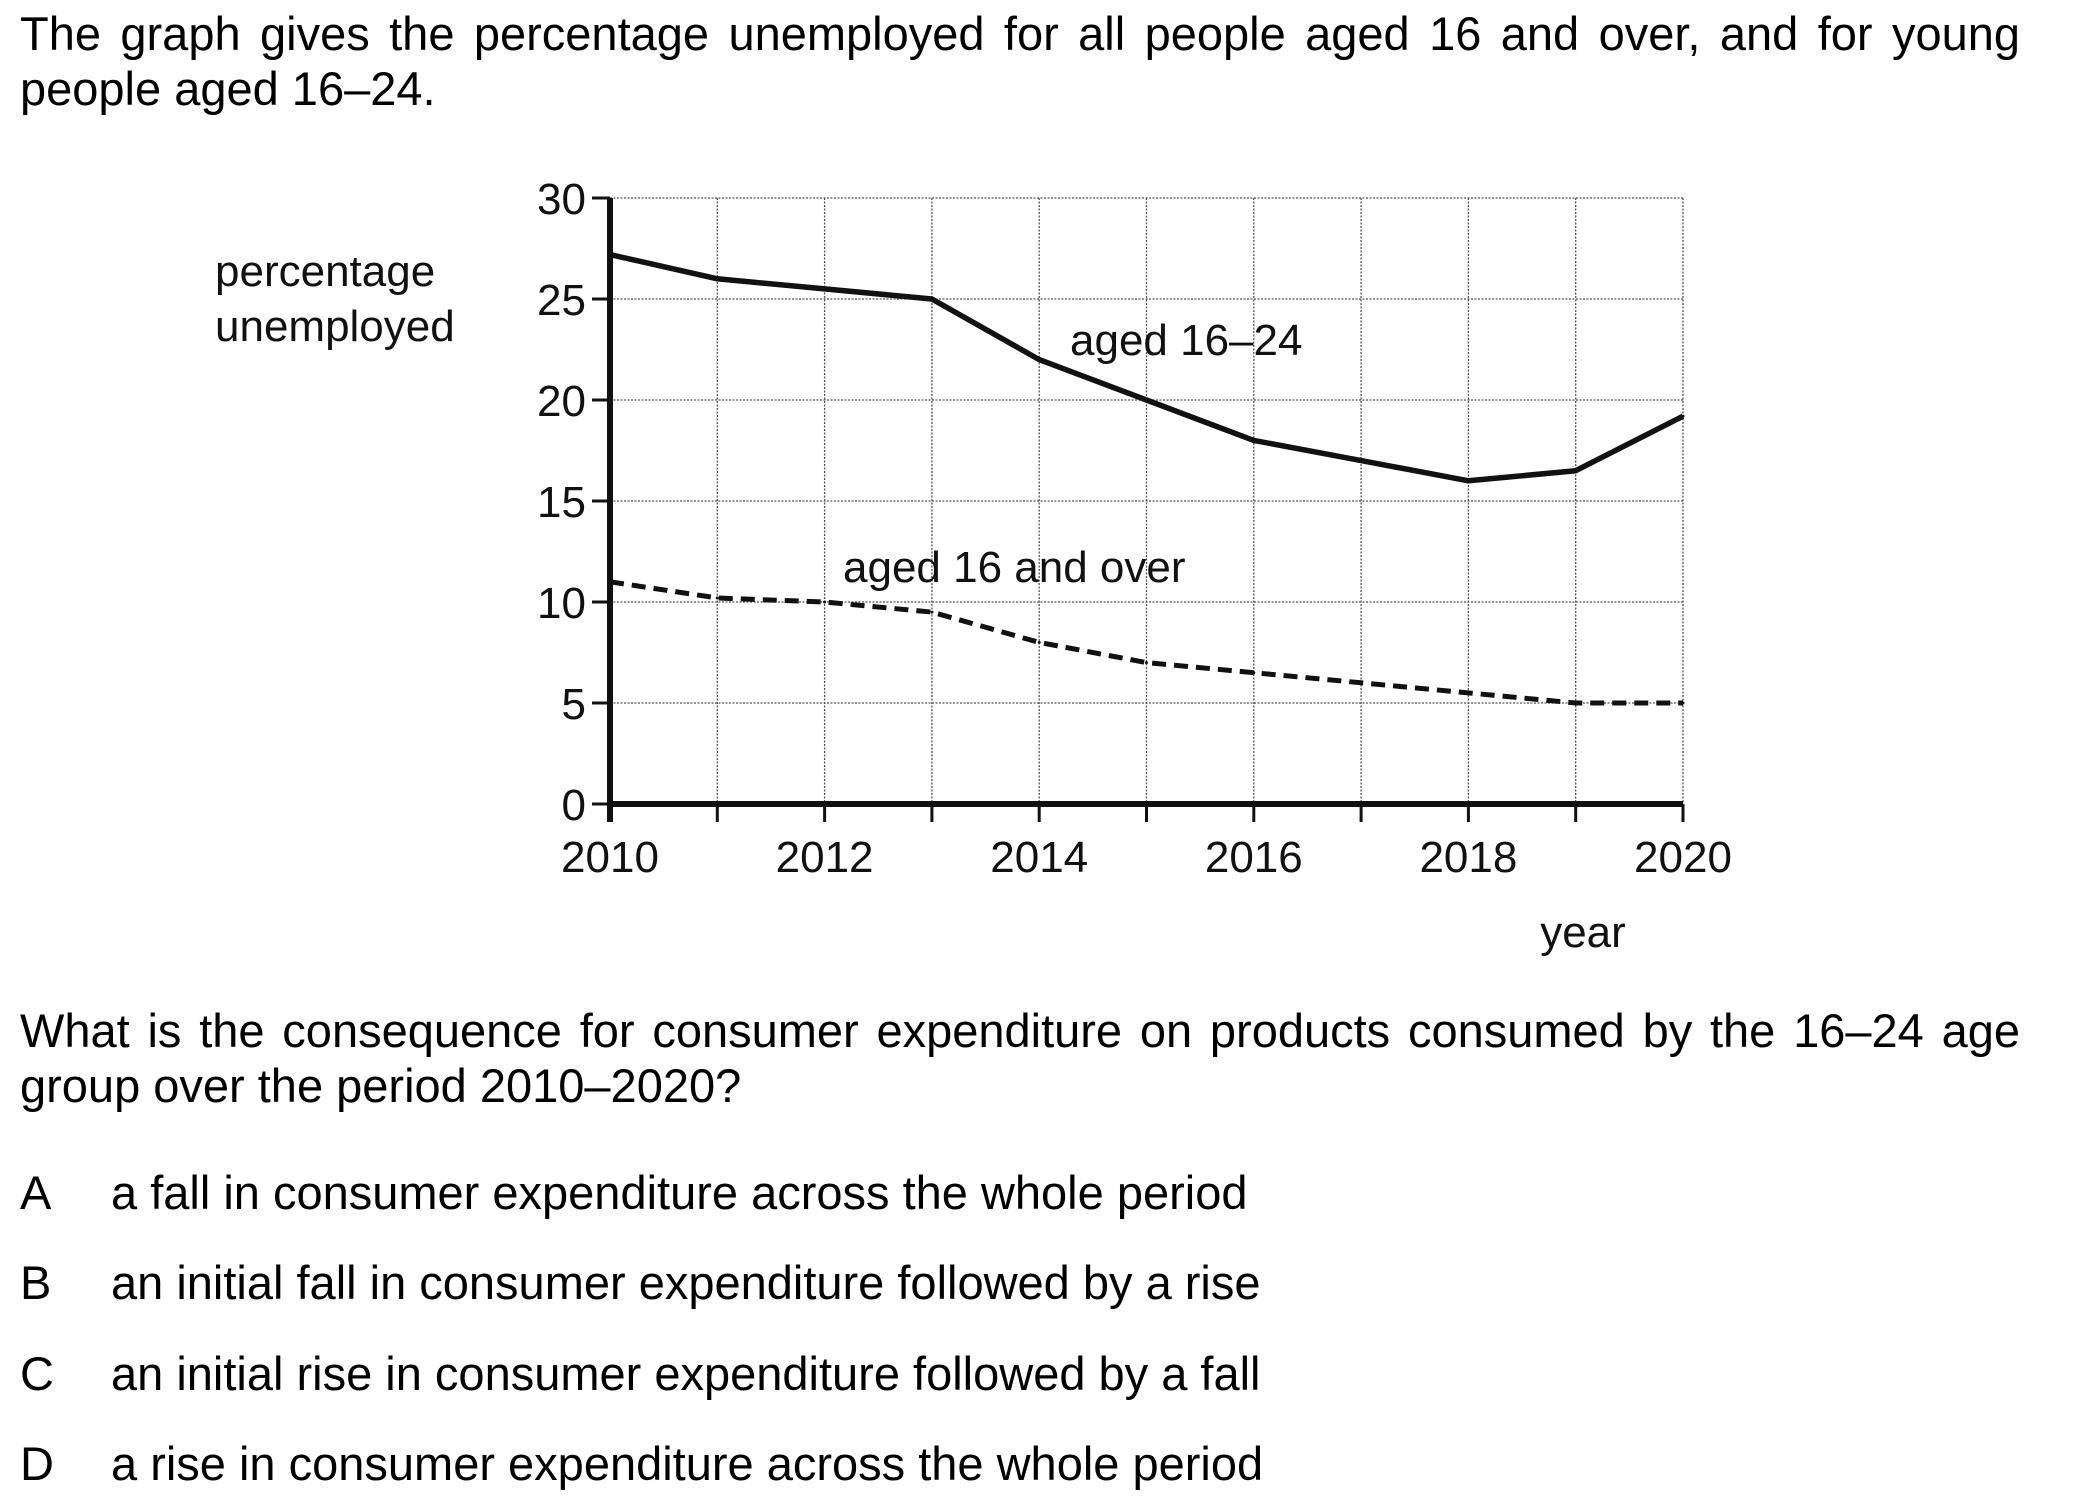 This screenshot has width=2099, height=1501. I want to click on y-tick-label: 10, so click(561, 603).